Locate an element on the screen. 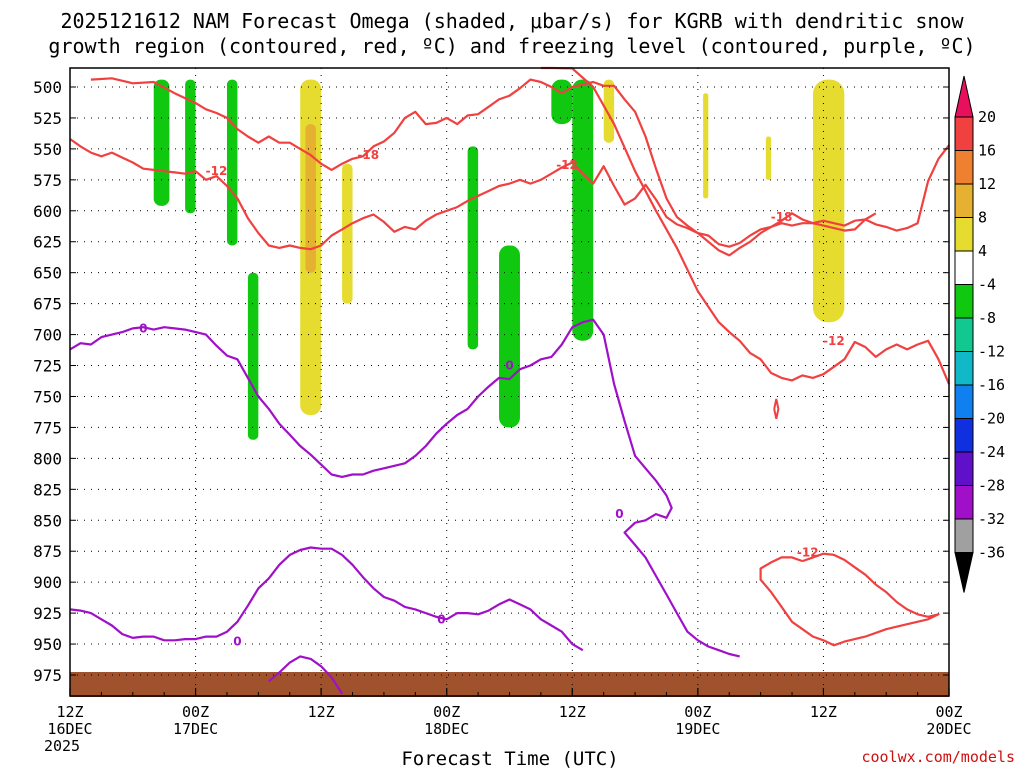 This screenshot has height=768, width=1024. colorbar-label: -32 is located at coordinates (991, 519).